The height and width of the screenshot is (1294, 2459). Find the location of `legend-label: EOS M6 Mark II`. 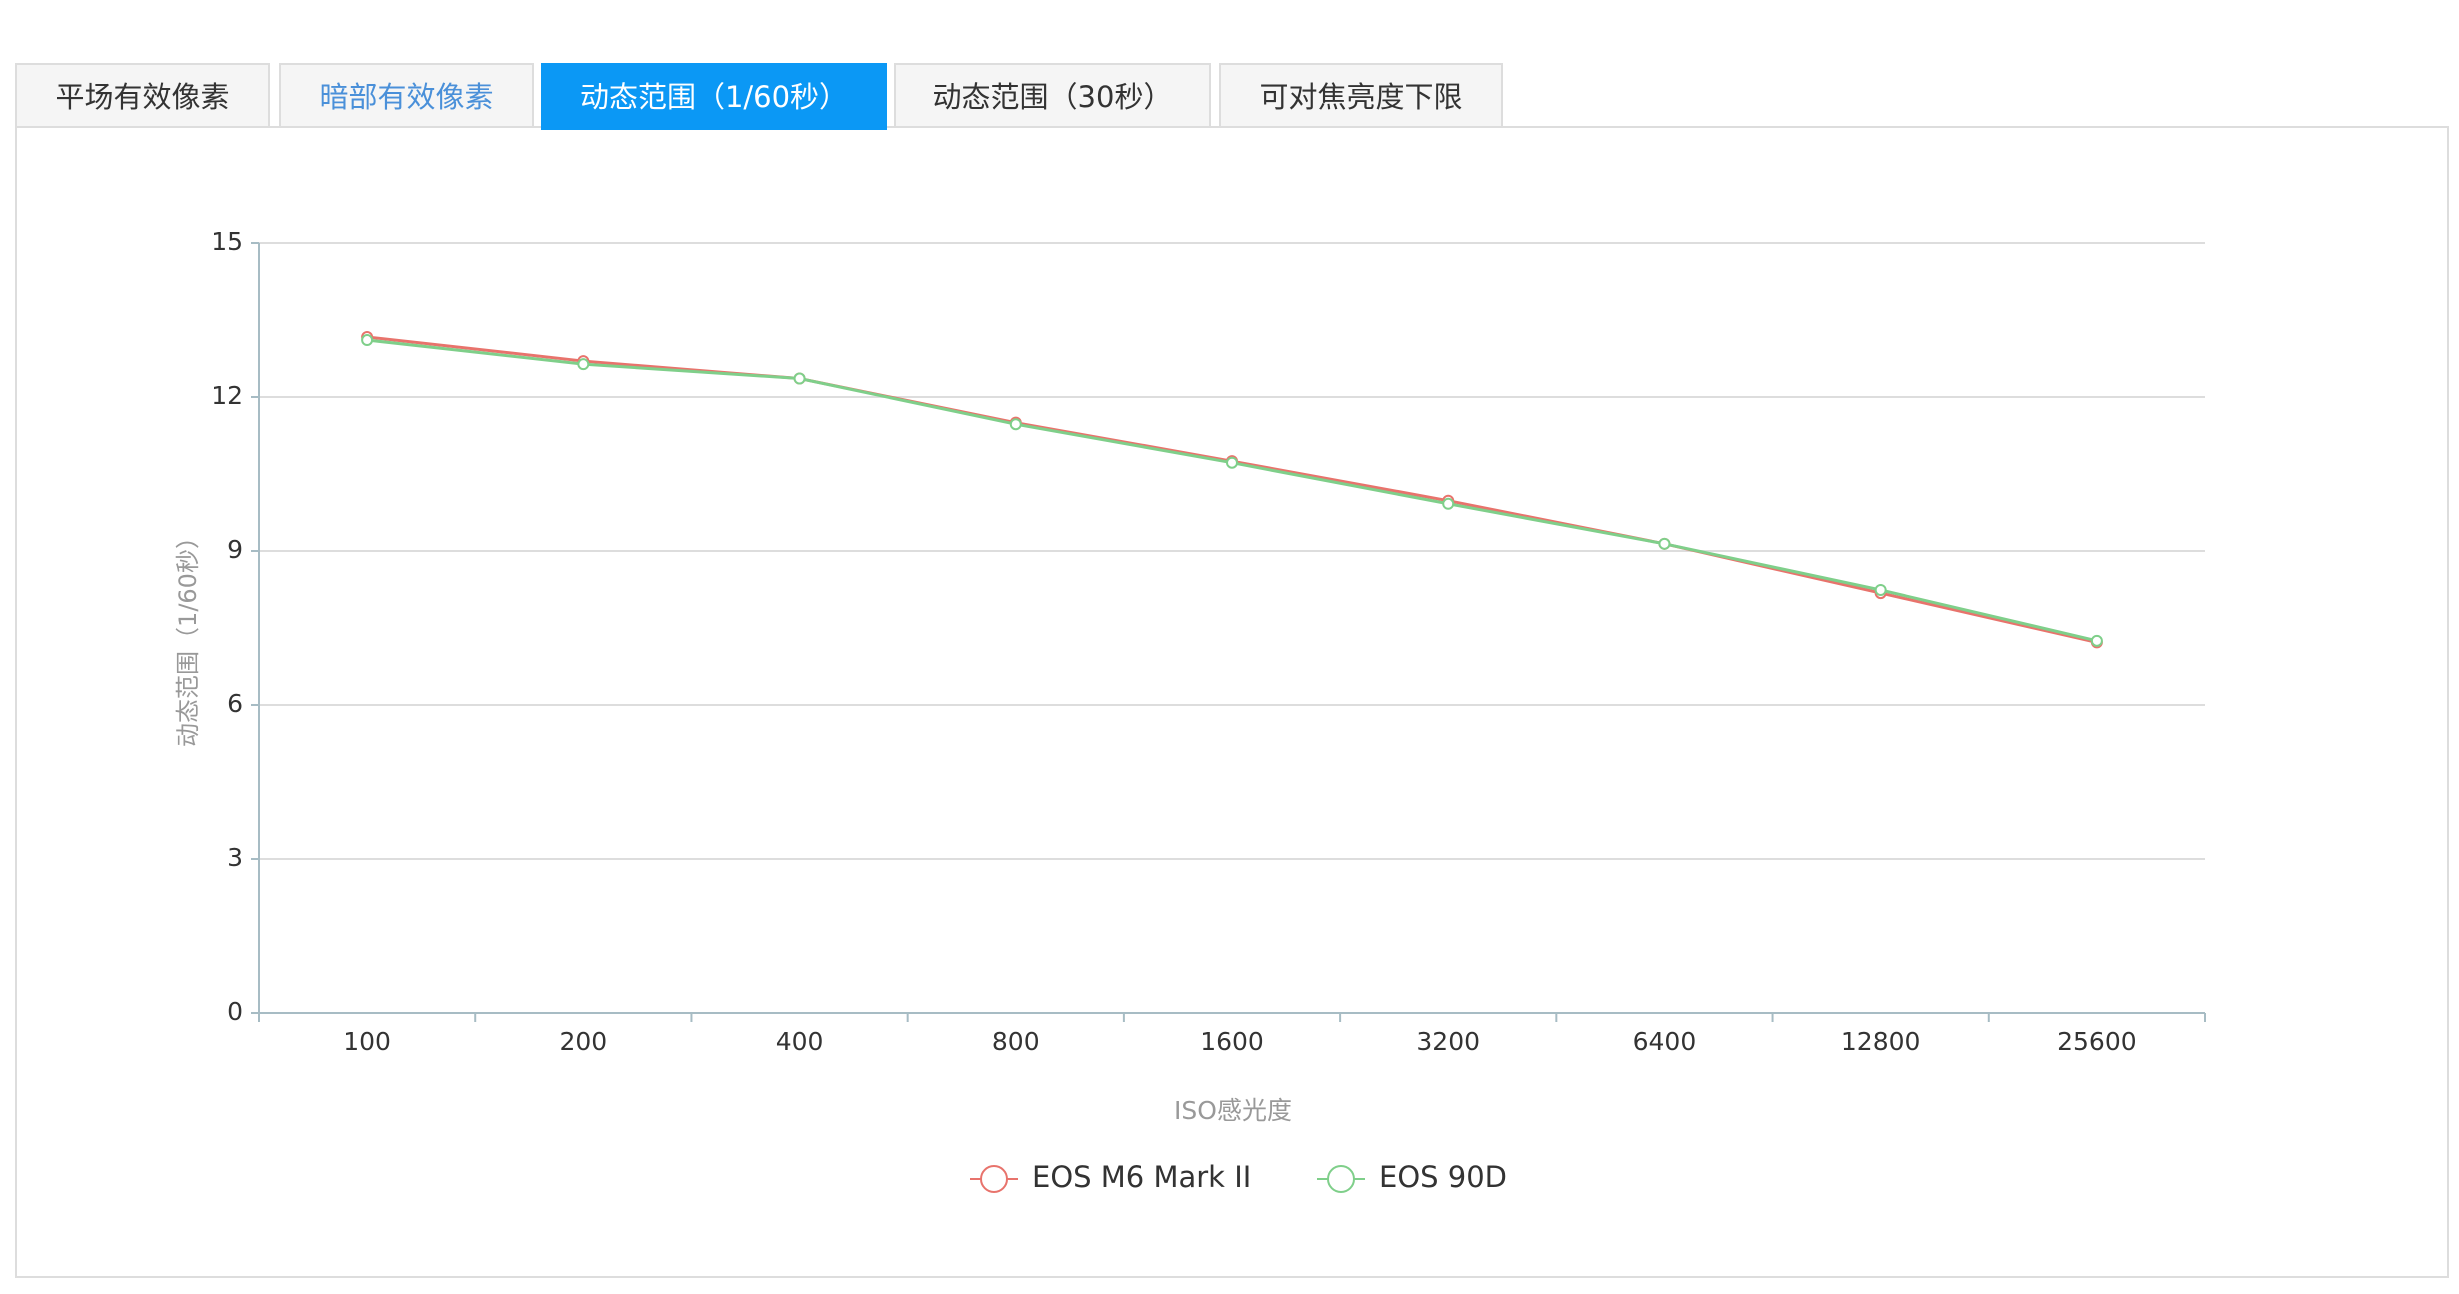

legend-label: EOS M6 Mark II is located at coordinates (1141, 1177).